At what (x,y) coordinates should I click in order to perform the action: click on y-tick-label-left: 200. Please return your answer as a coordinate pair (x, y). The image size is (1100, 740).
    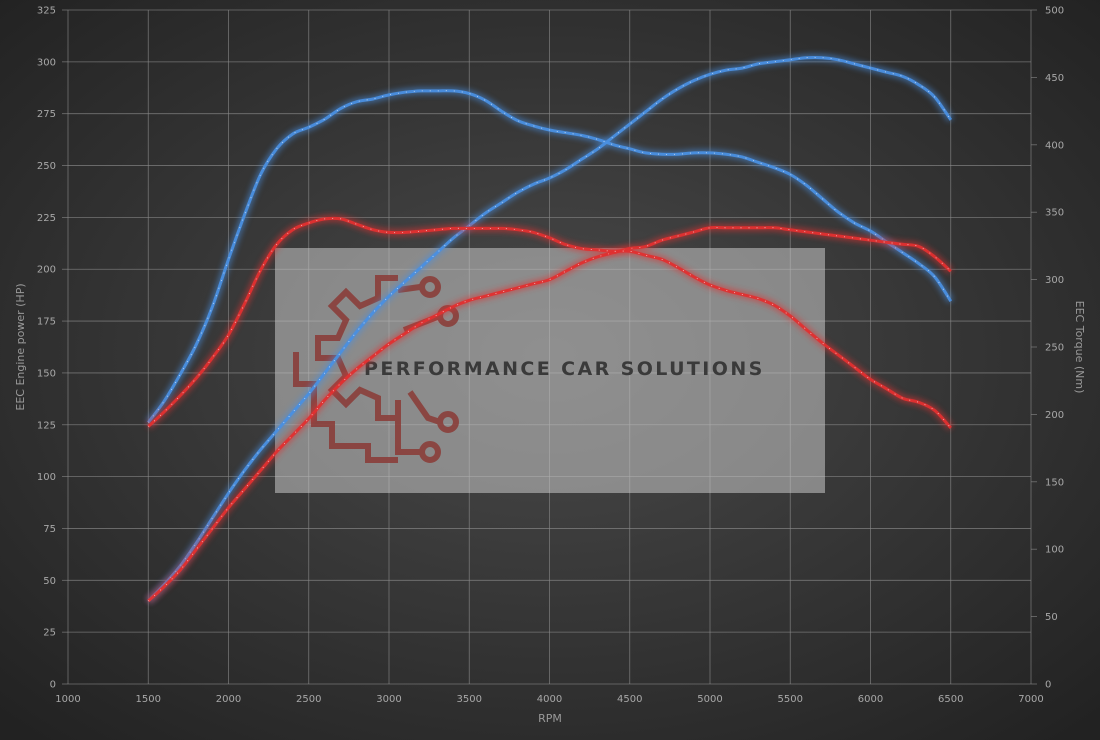
    Looking at the image, I should click on (46, 270).